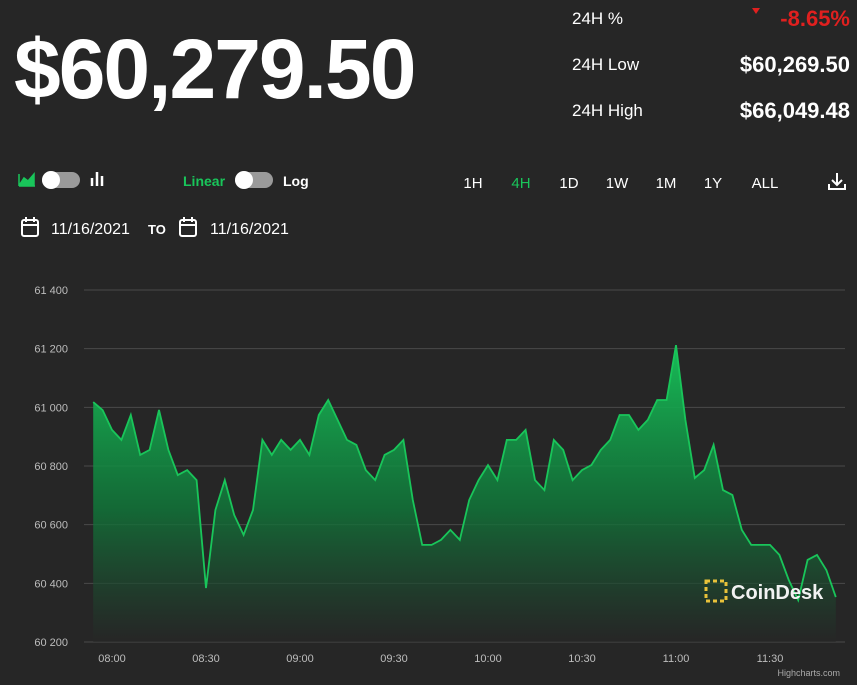 This screenshot has width=857, height=685. What do you see at coordinates (61, 180) in the screenshot?
I see `chart-type-toggle` at bounding box center [61, 180].